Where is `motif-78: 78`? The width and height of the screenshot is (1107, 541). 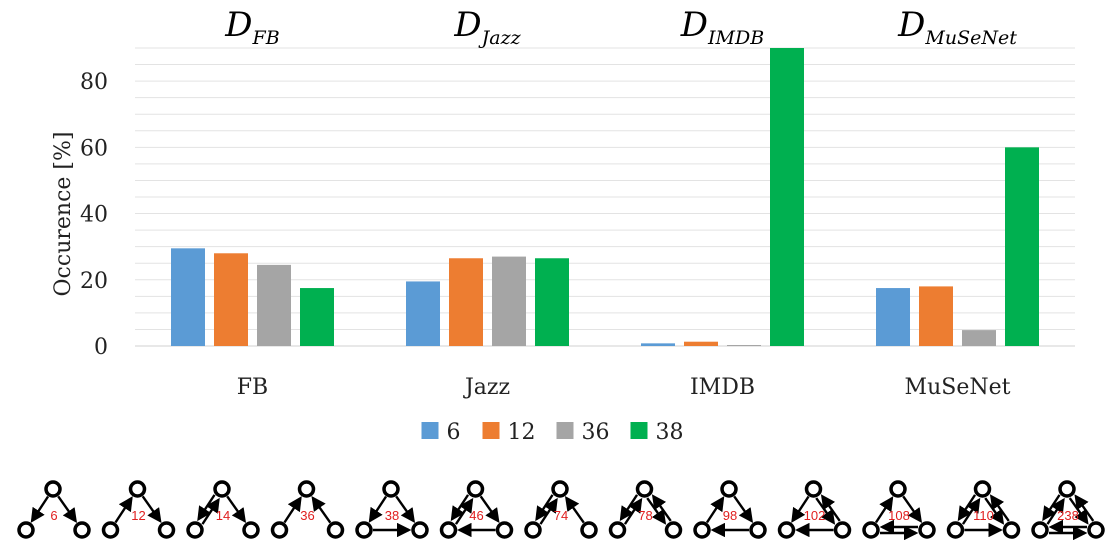
motif-78: 78 is located at coordinates (645, 509).